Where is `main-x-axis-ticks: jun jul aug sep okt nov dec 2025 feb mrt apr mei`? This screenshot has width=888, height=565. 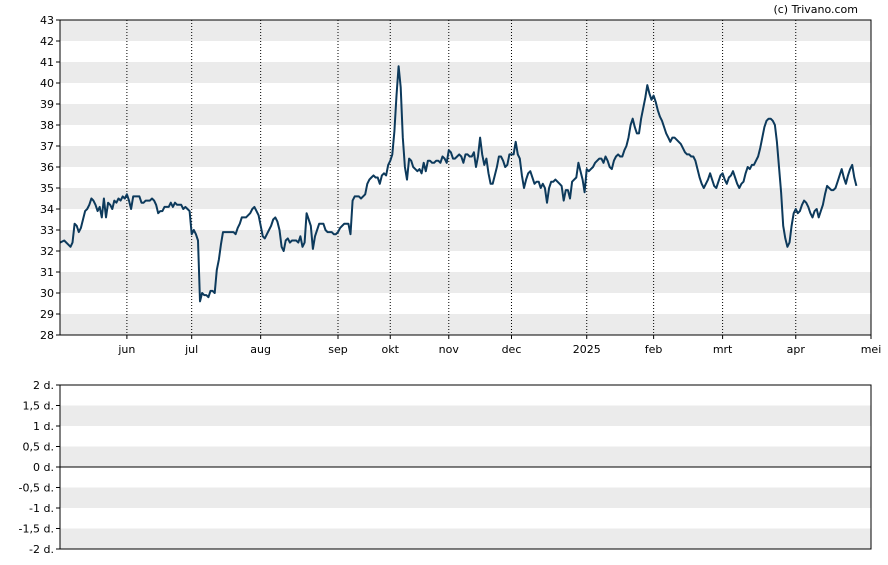 main-x-axis-ticks: jun jul aug sep okt nov dec 2025 feb mrt apr mei is located at coordinates (499, 345).